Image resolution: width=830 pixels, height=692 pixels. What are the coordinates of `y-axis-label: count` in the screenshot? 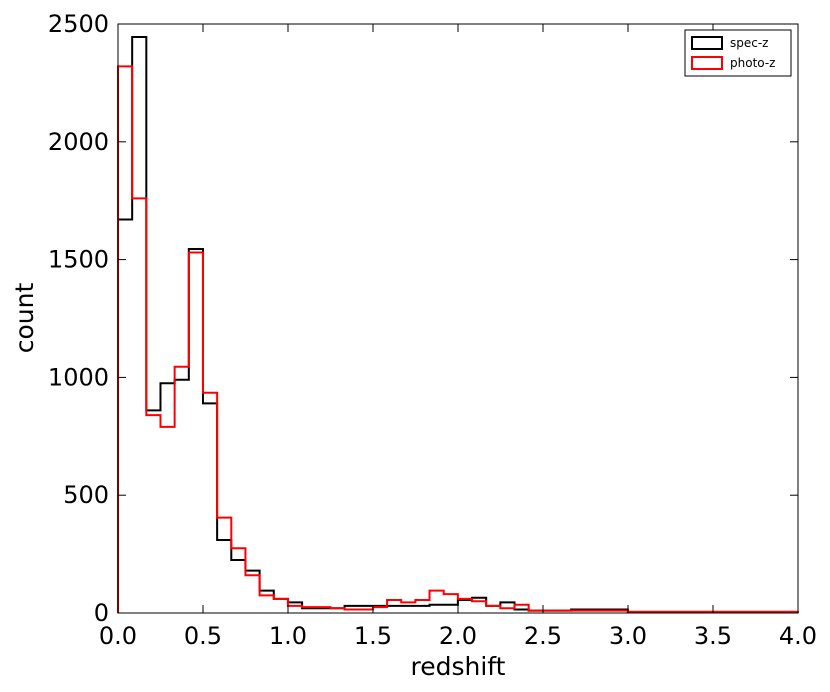 It's located at (24, 318).